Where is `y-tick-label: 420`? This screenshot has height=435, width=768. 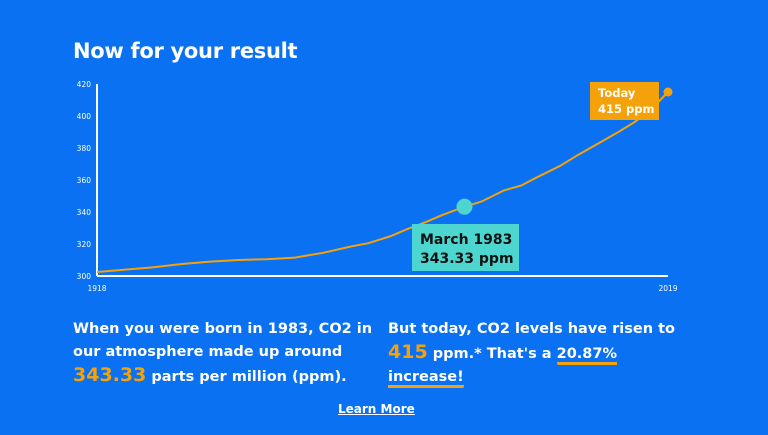 y-tick-label: 420 is located at coordinates (84, 84).